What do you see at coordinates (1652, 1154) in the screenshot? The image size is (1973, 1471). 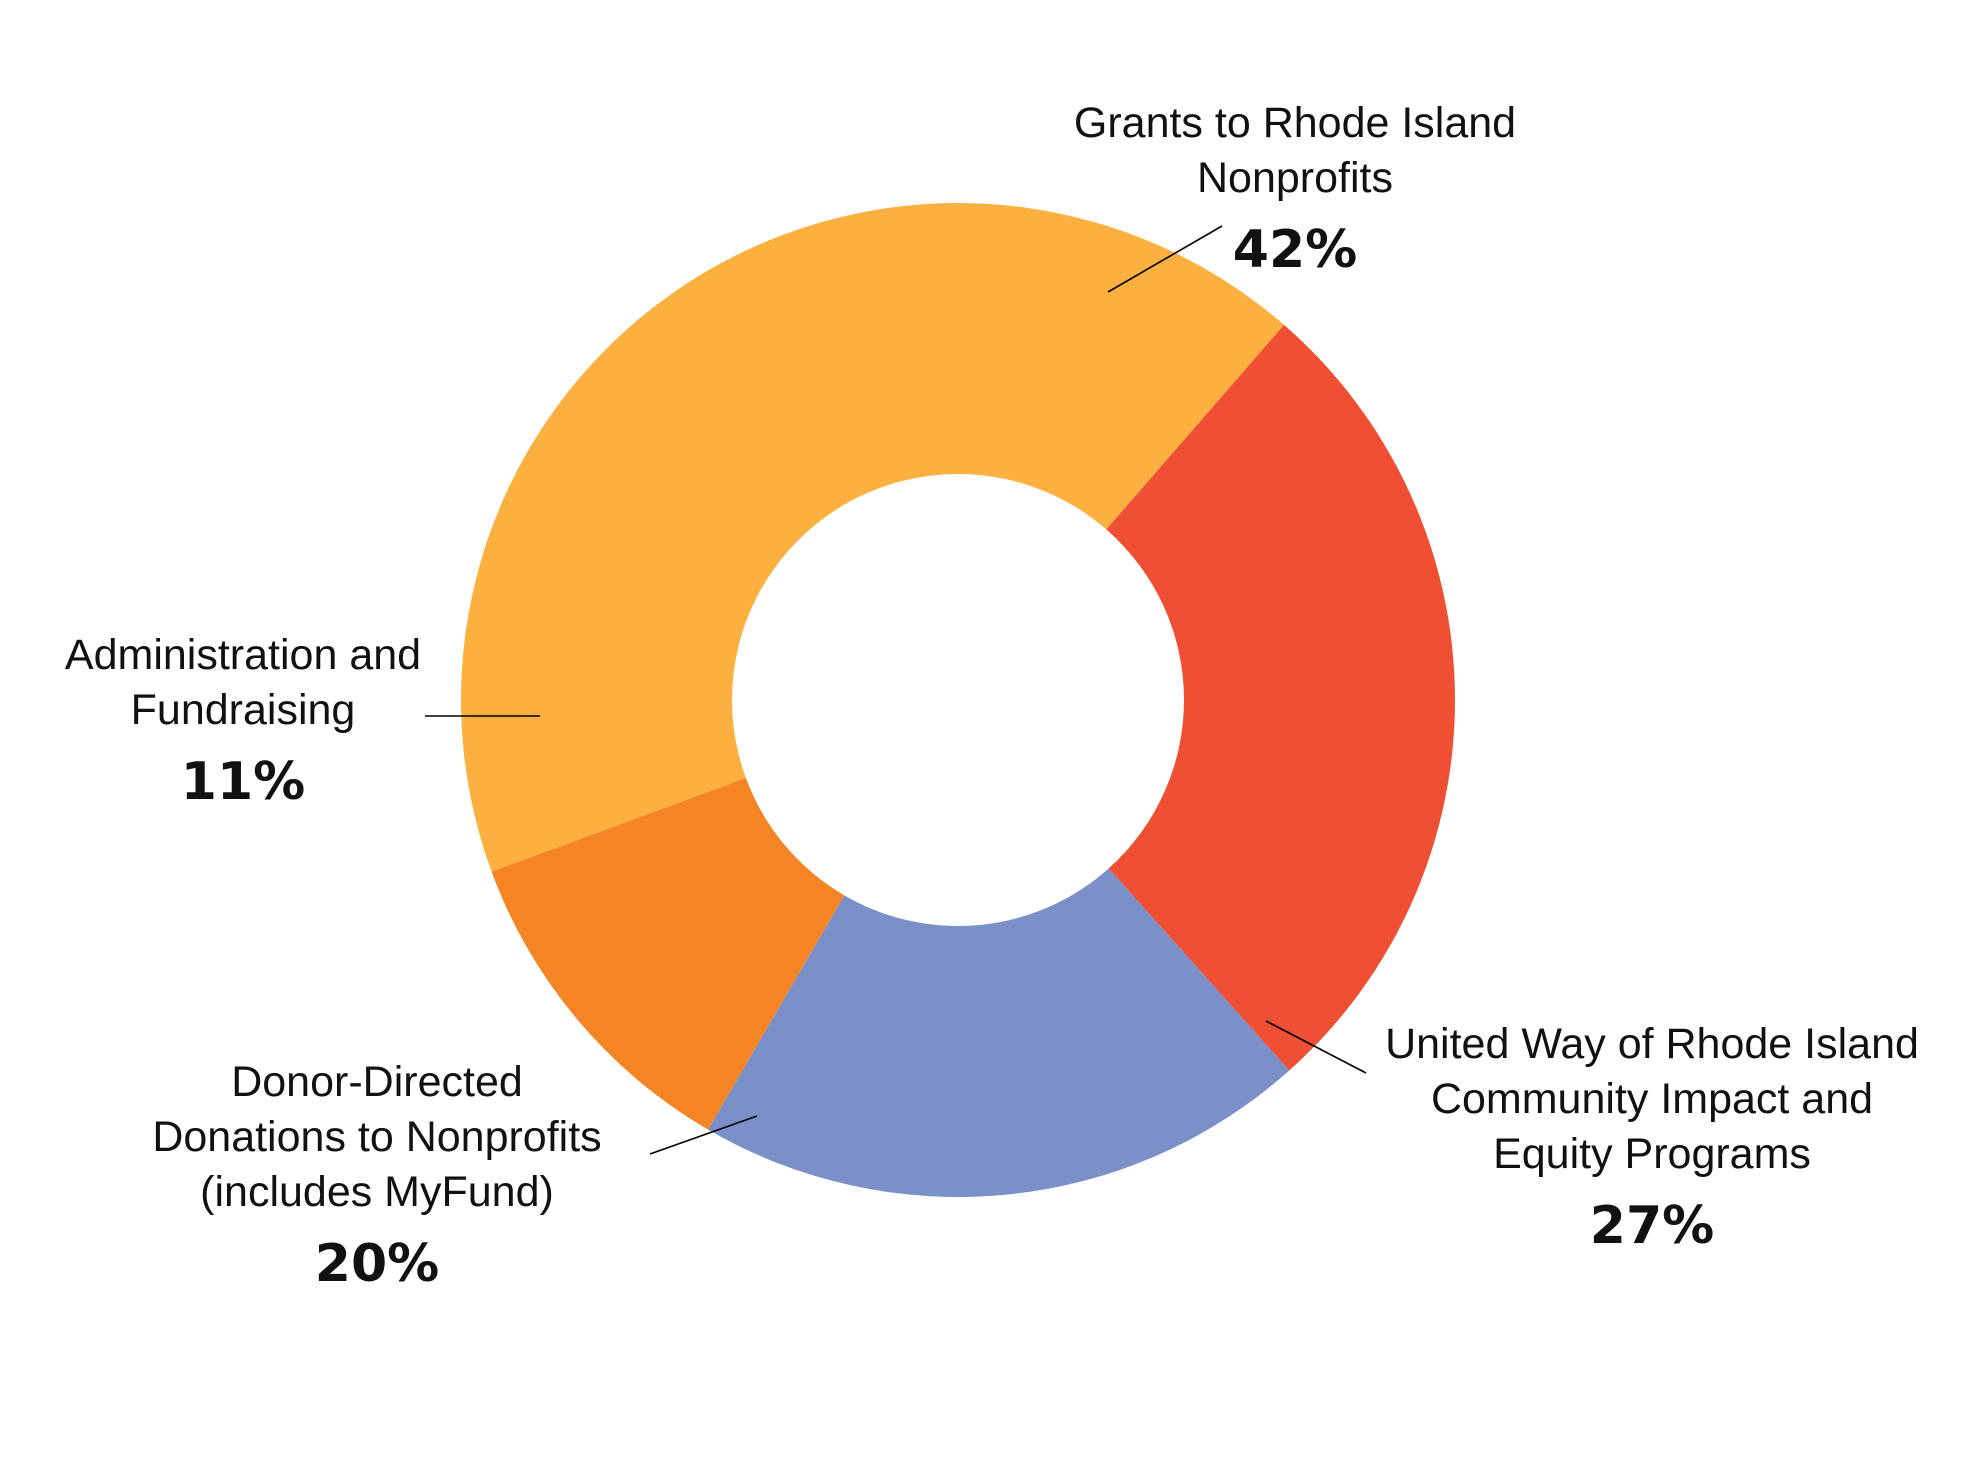 I see `slice-label-1-line-2: Equity Programs` at bounding box center [1652, 1154].